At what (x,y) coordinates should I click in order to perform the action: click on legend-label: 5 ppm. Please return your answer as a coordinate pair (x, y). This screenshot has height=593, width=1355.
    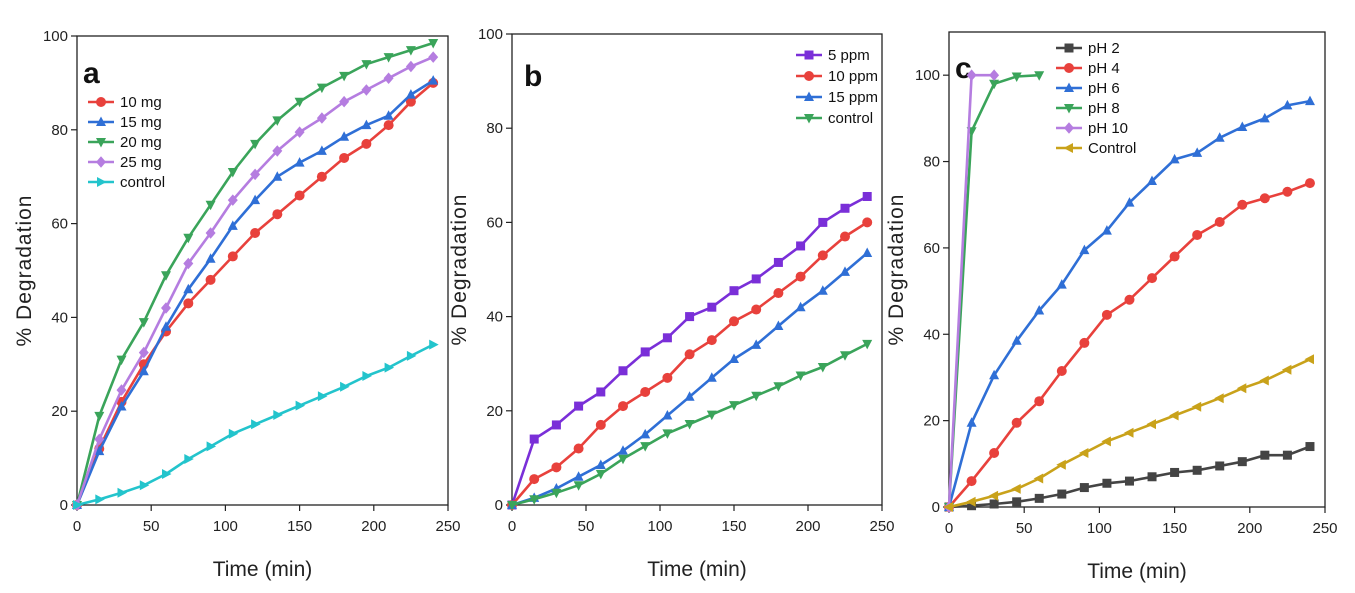
    Looking at the image, I should click on (849, 55).